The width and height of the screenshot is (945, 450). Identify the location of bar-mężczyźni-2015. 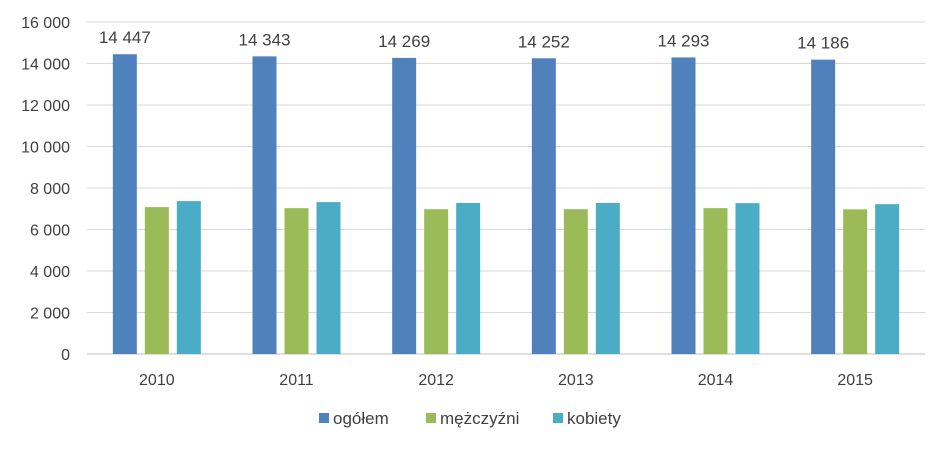
(855, 281).